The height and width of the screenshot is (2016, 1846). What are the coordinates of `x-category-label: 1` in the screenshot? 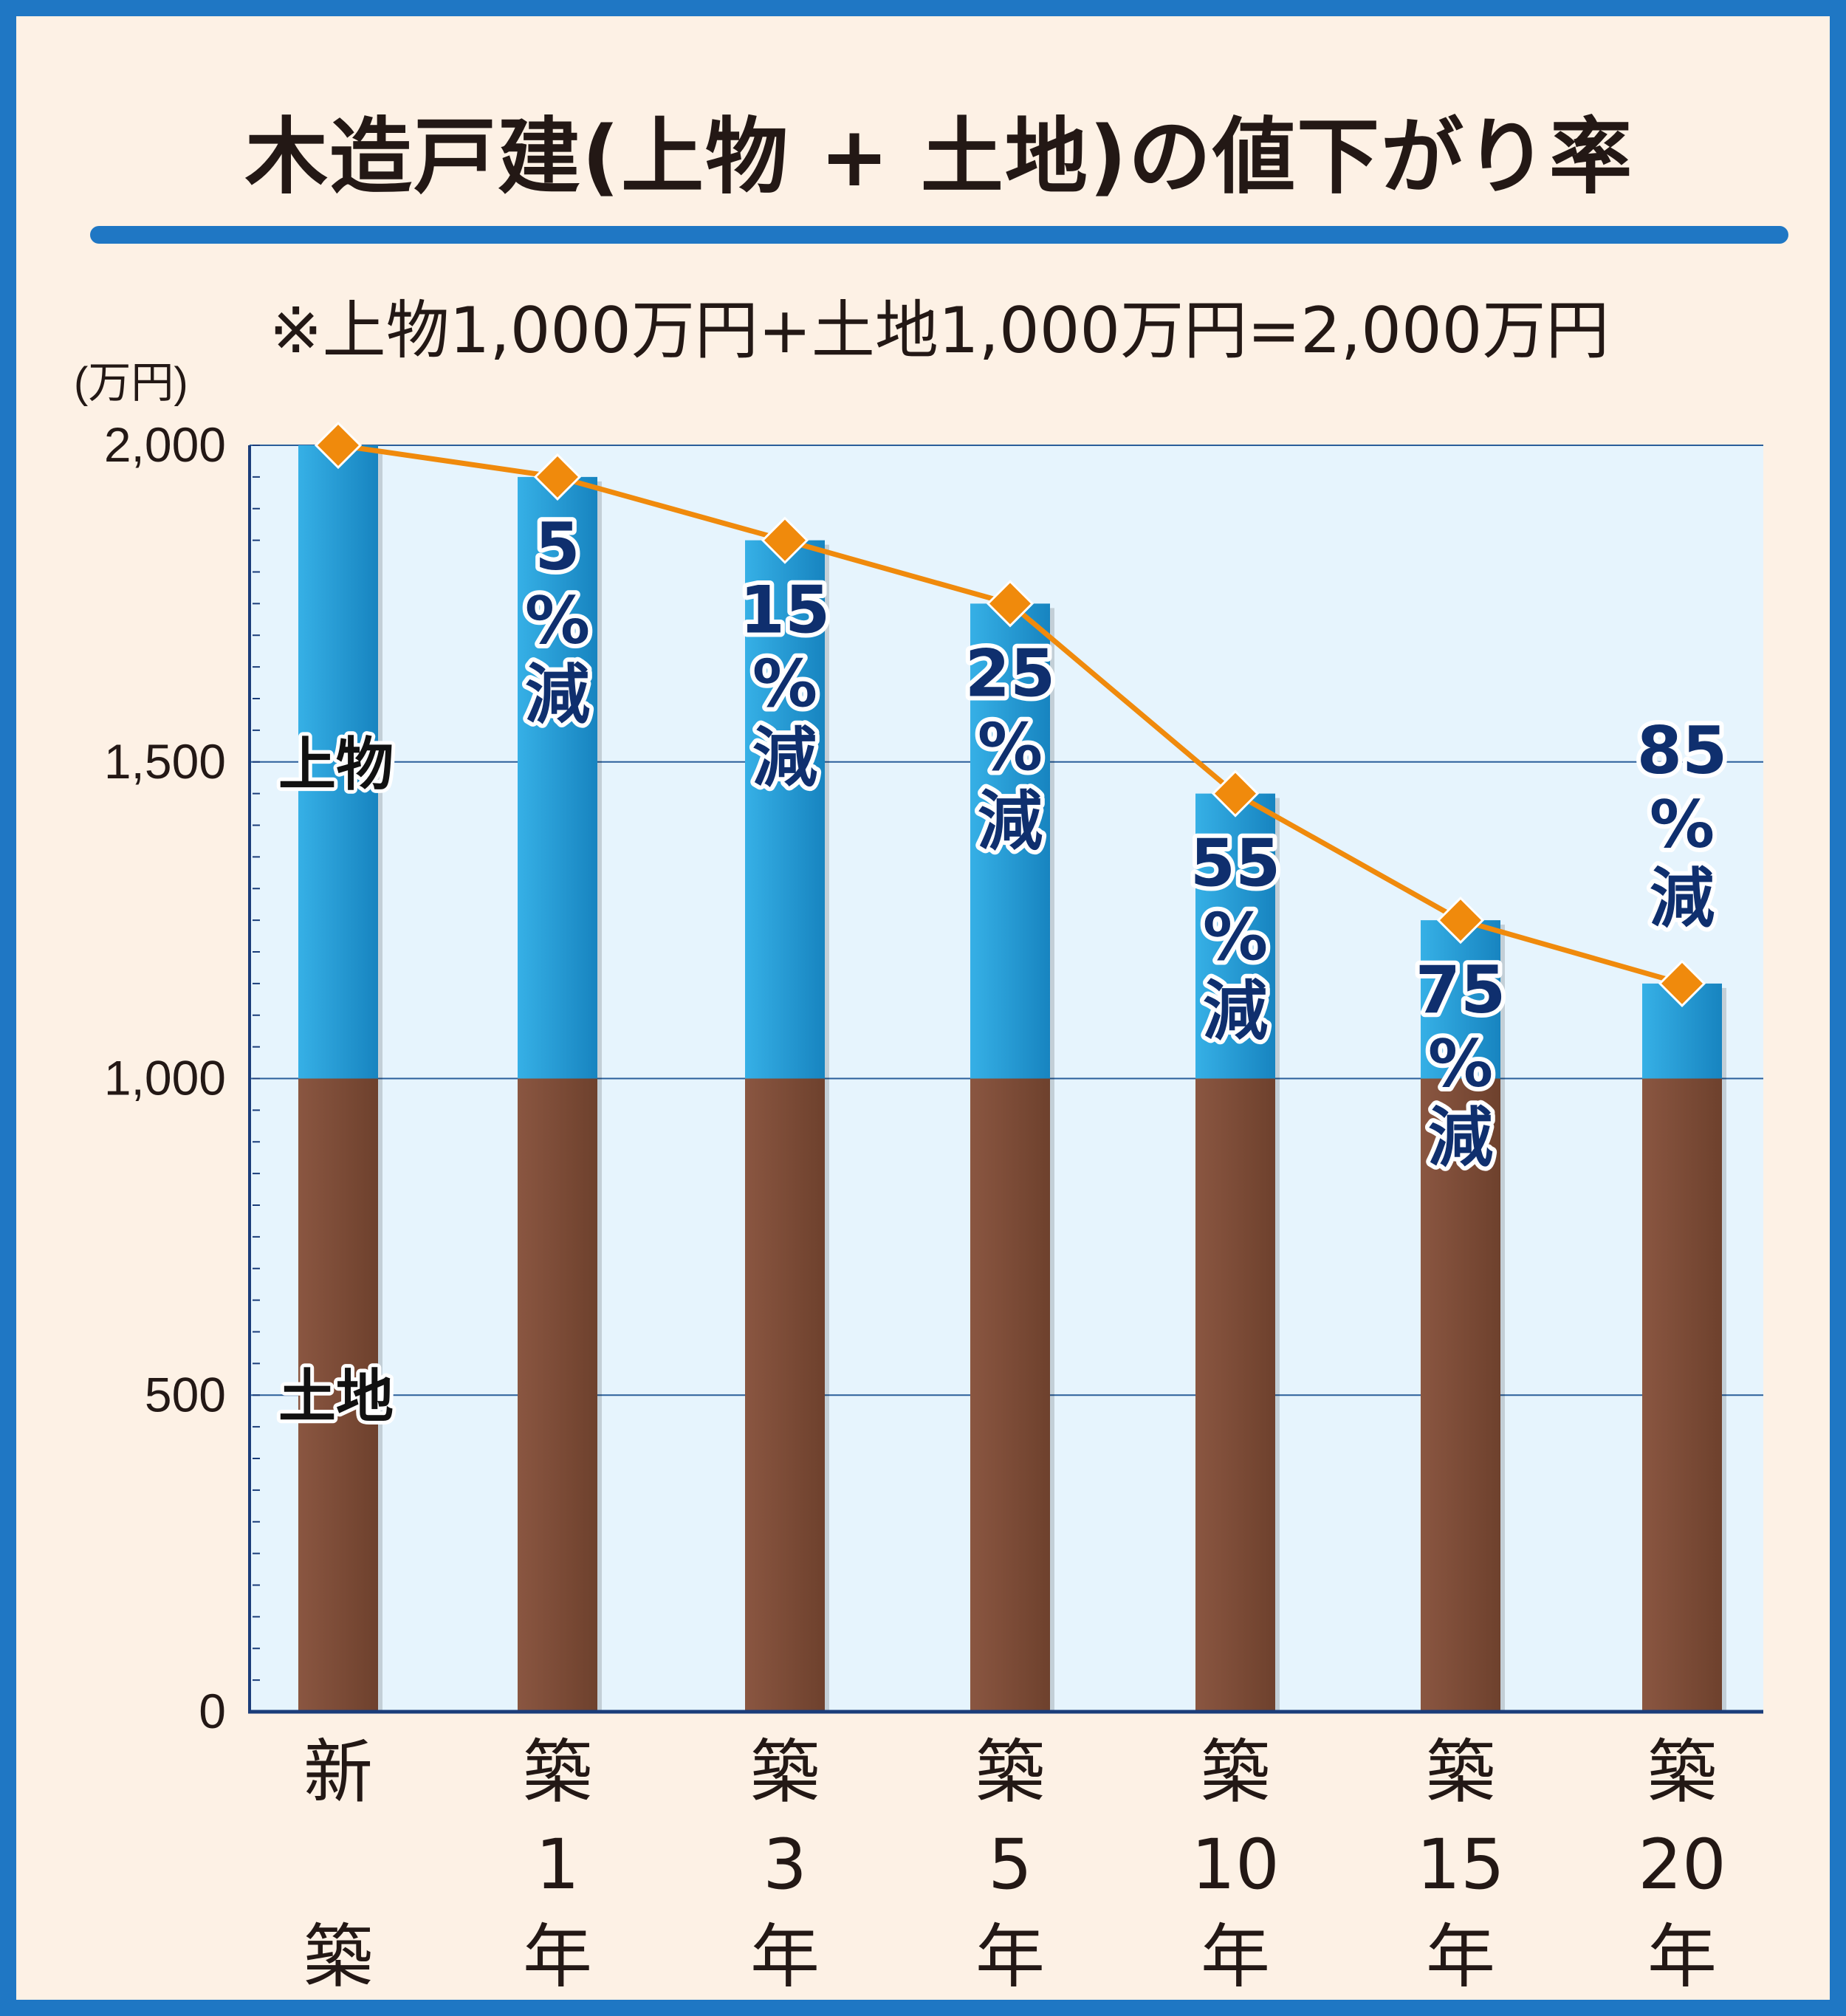 It's located at (557, 1865).